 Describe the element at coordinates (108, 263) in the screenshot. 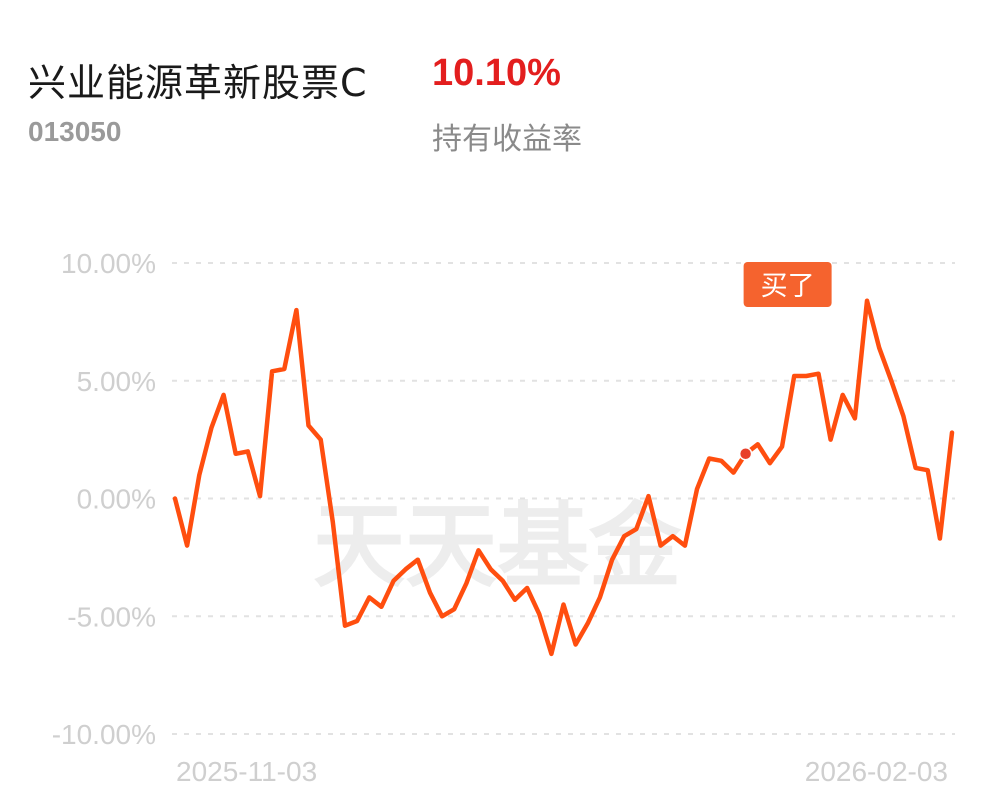

I see `y-tick-label: 10.00%` at that location.